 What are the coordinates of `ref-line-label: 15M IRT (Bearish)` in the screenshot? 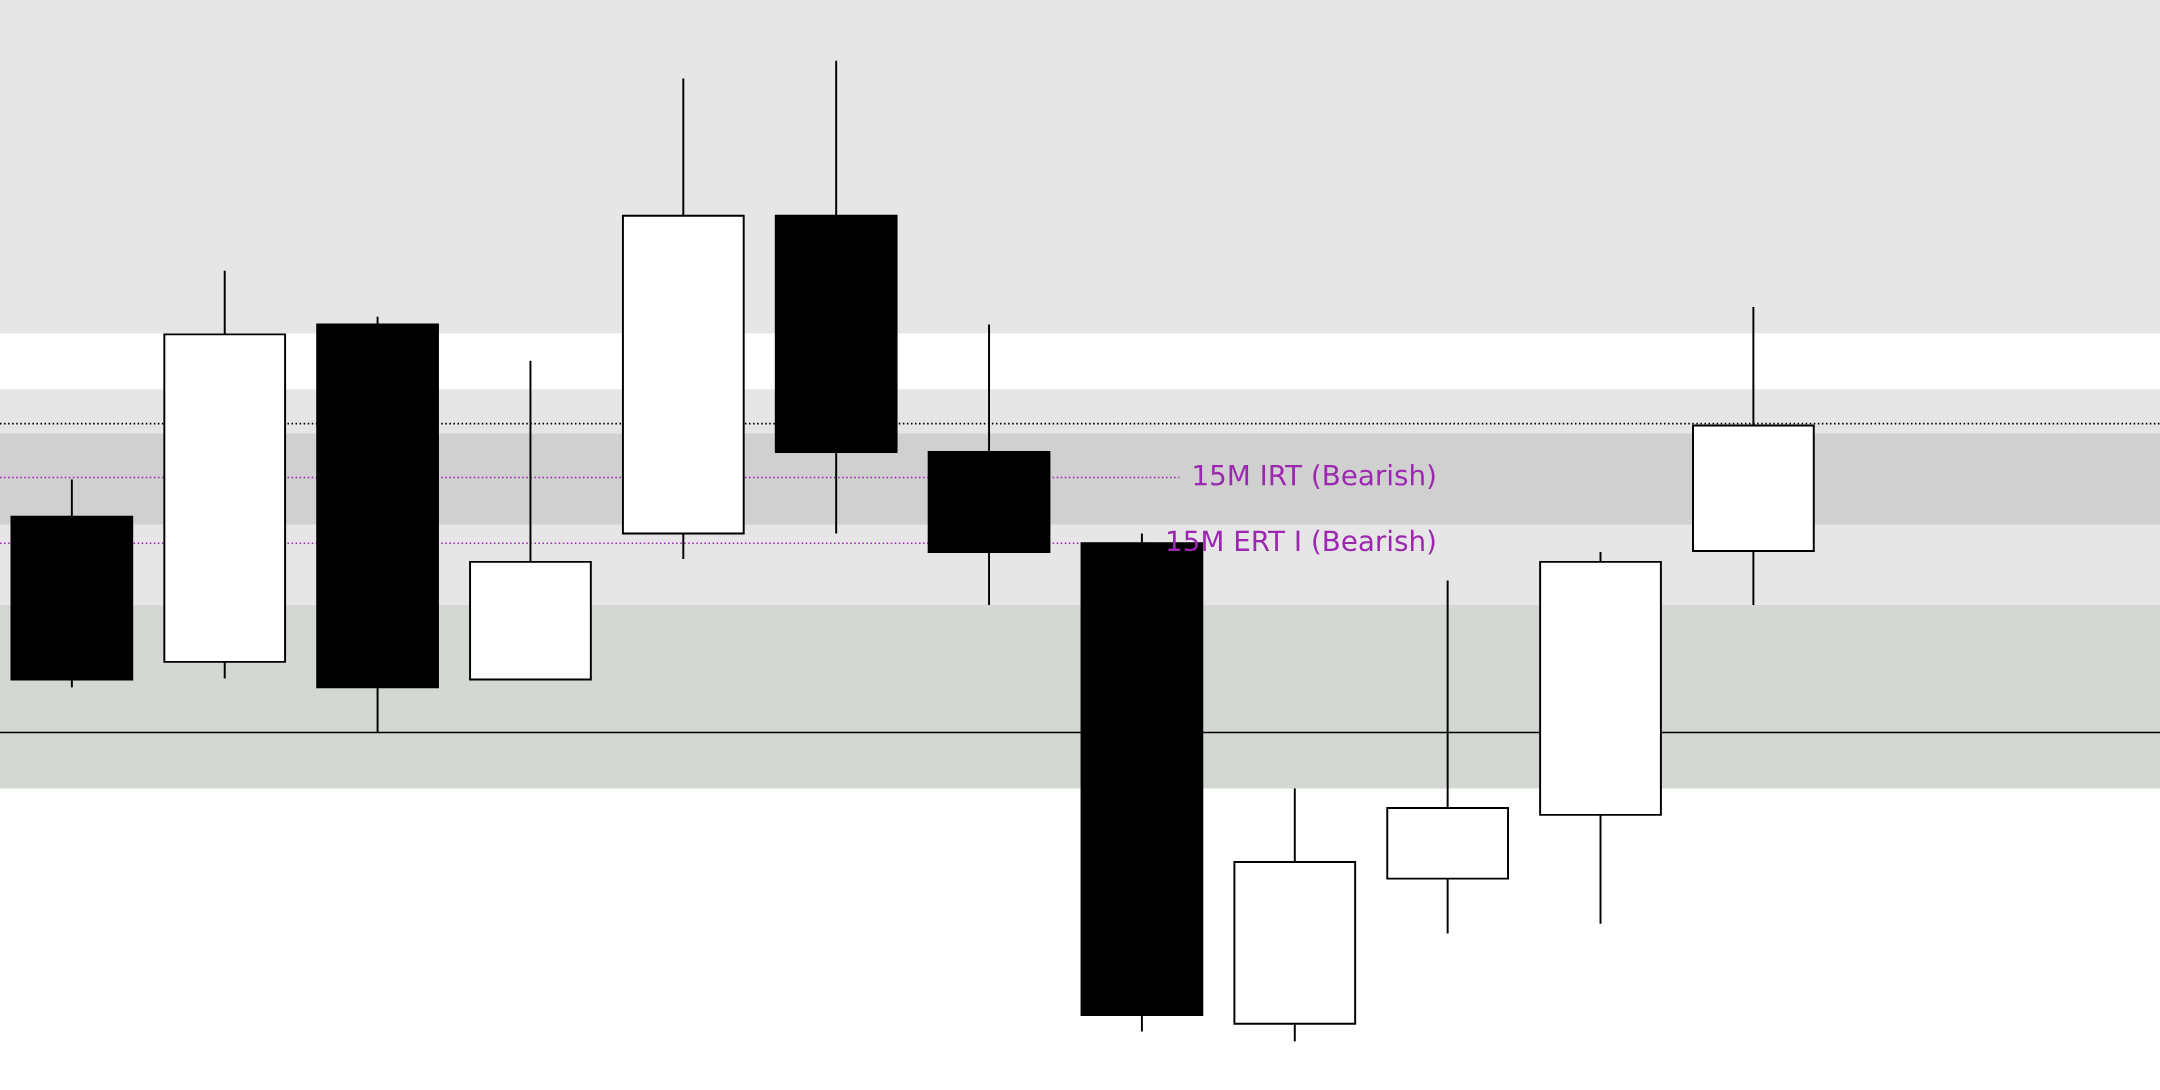 It's located at (1314, 476).